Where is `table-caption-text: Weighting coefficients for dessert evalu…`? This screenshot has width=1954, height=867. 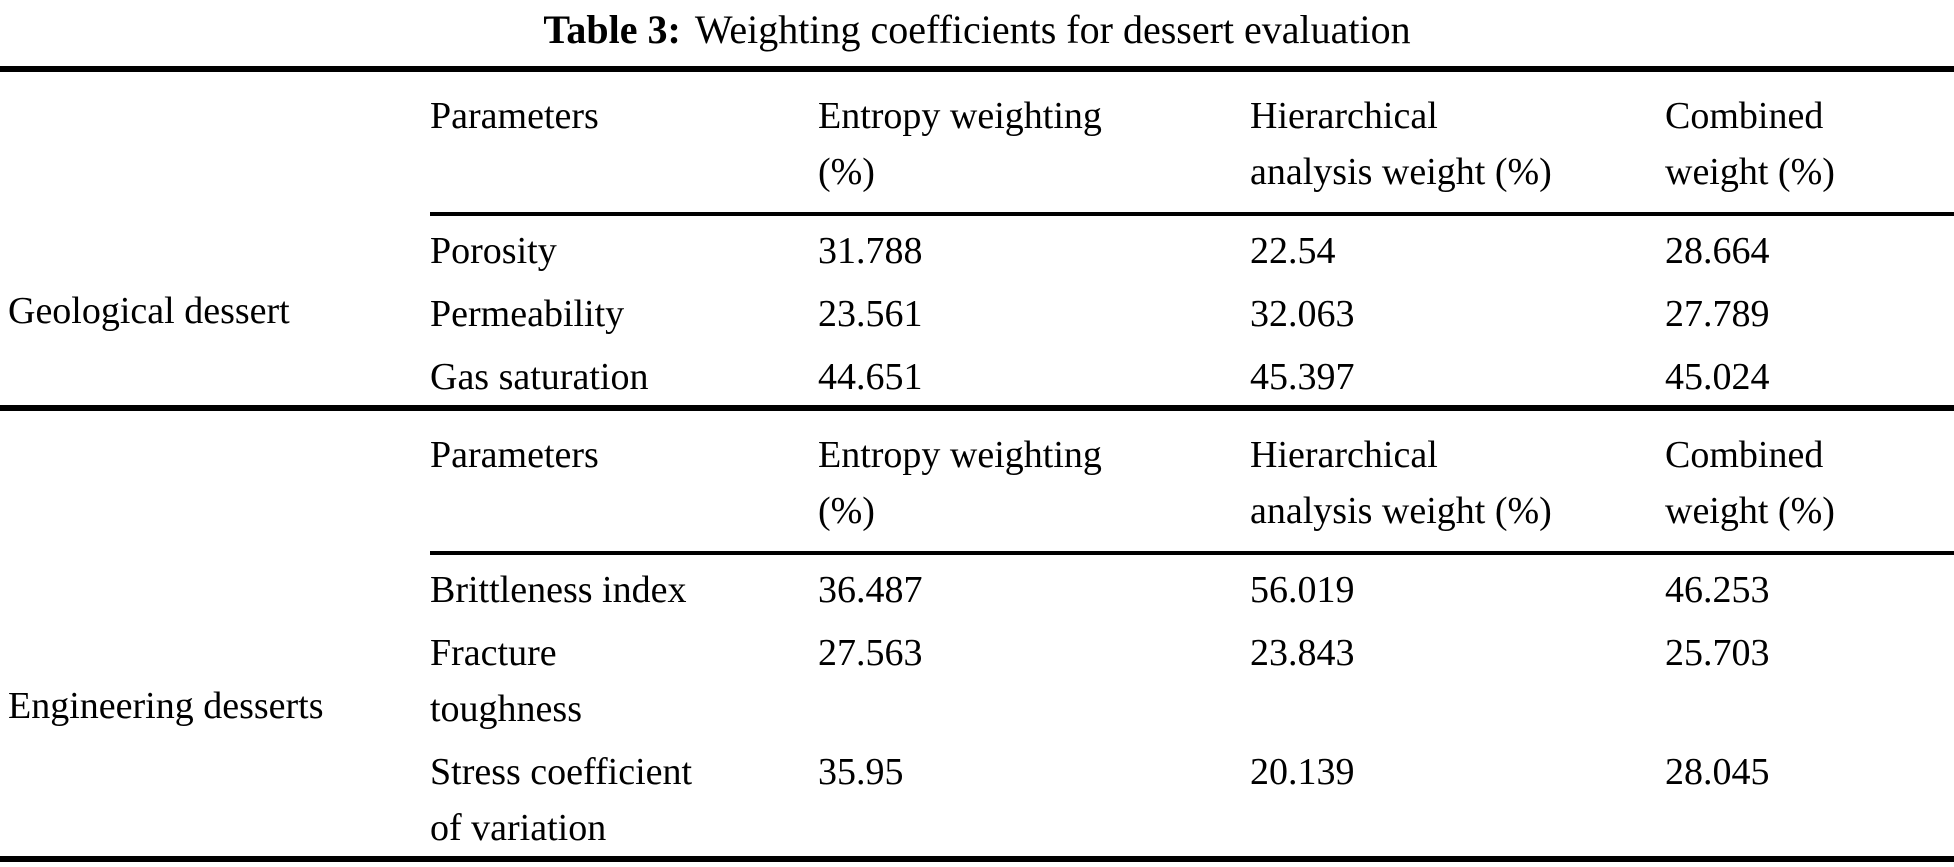 table-caption-text: Weighting coefficients for dessert evalu… is located at coordinates (1052, 29).